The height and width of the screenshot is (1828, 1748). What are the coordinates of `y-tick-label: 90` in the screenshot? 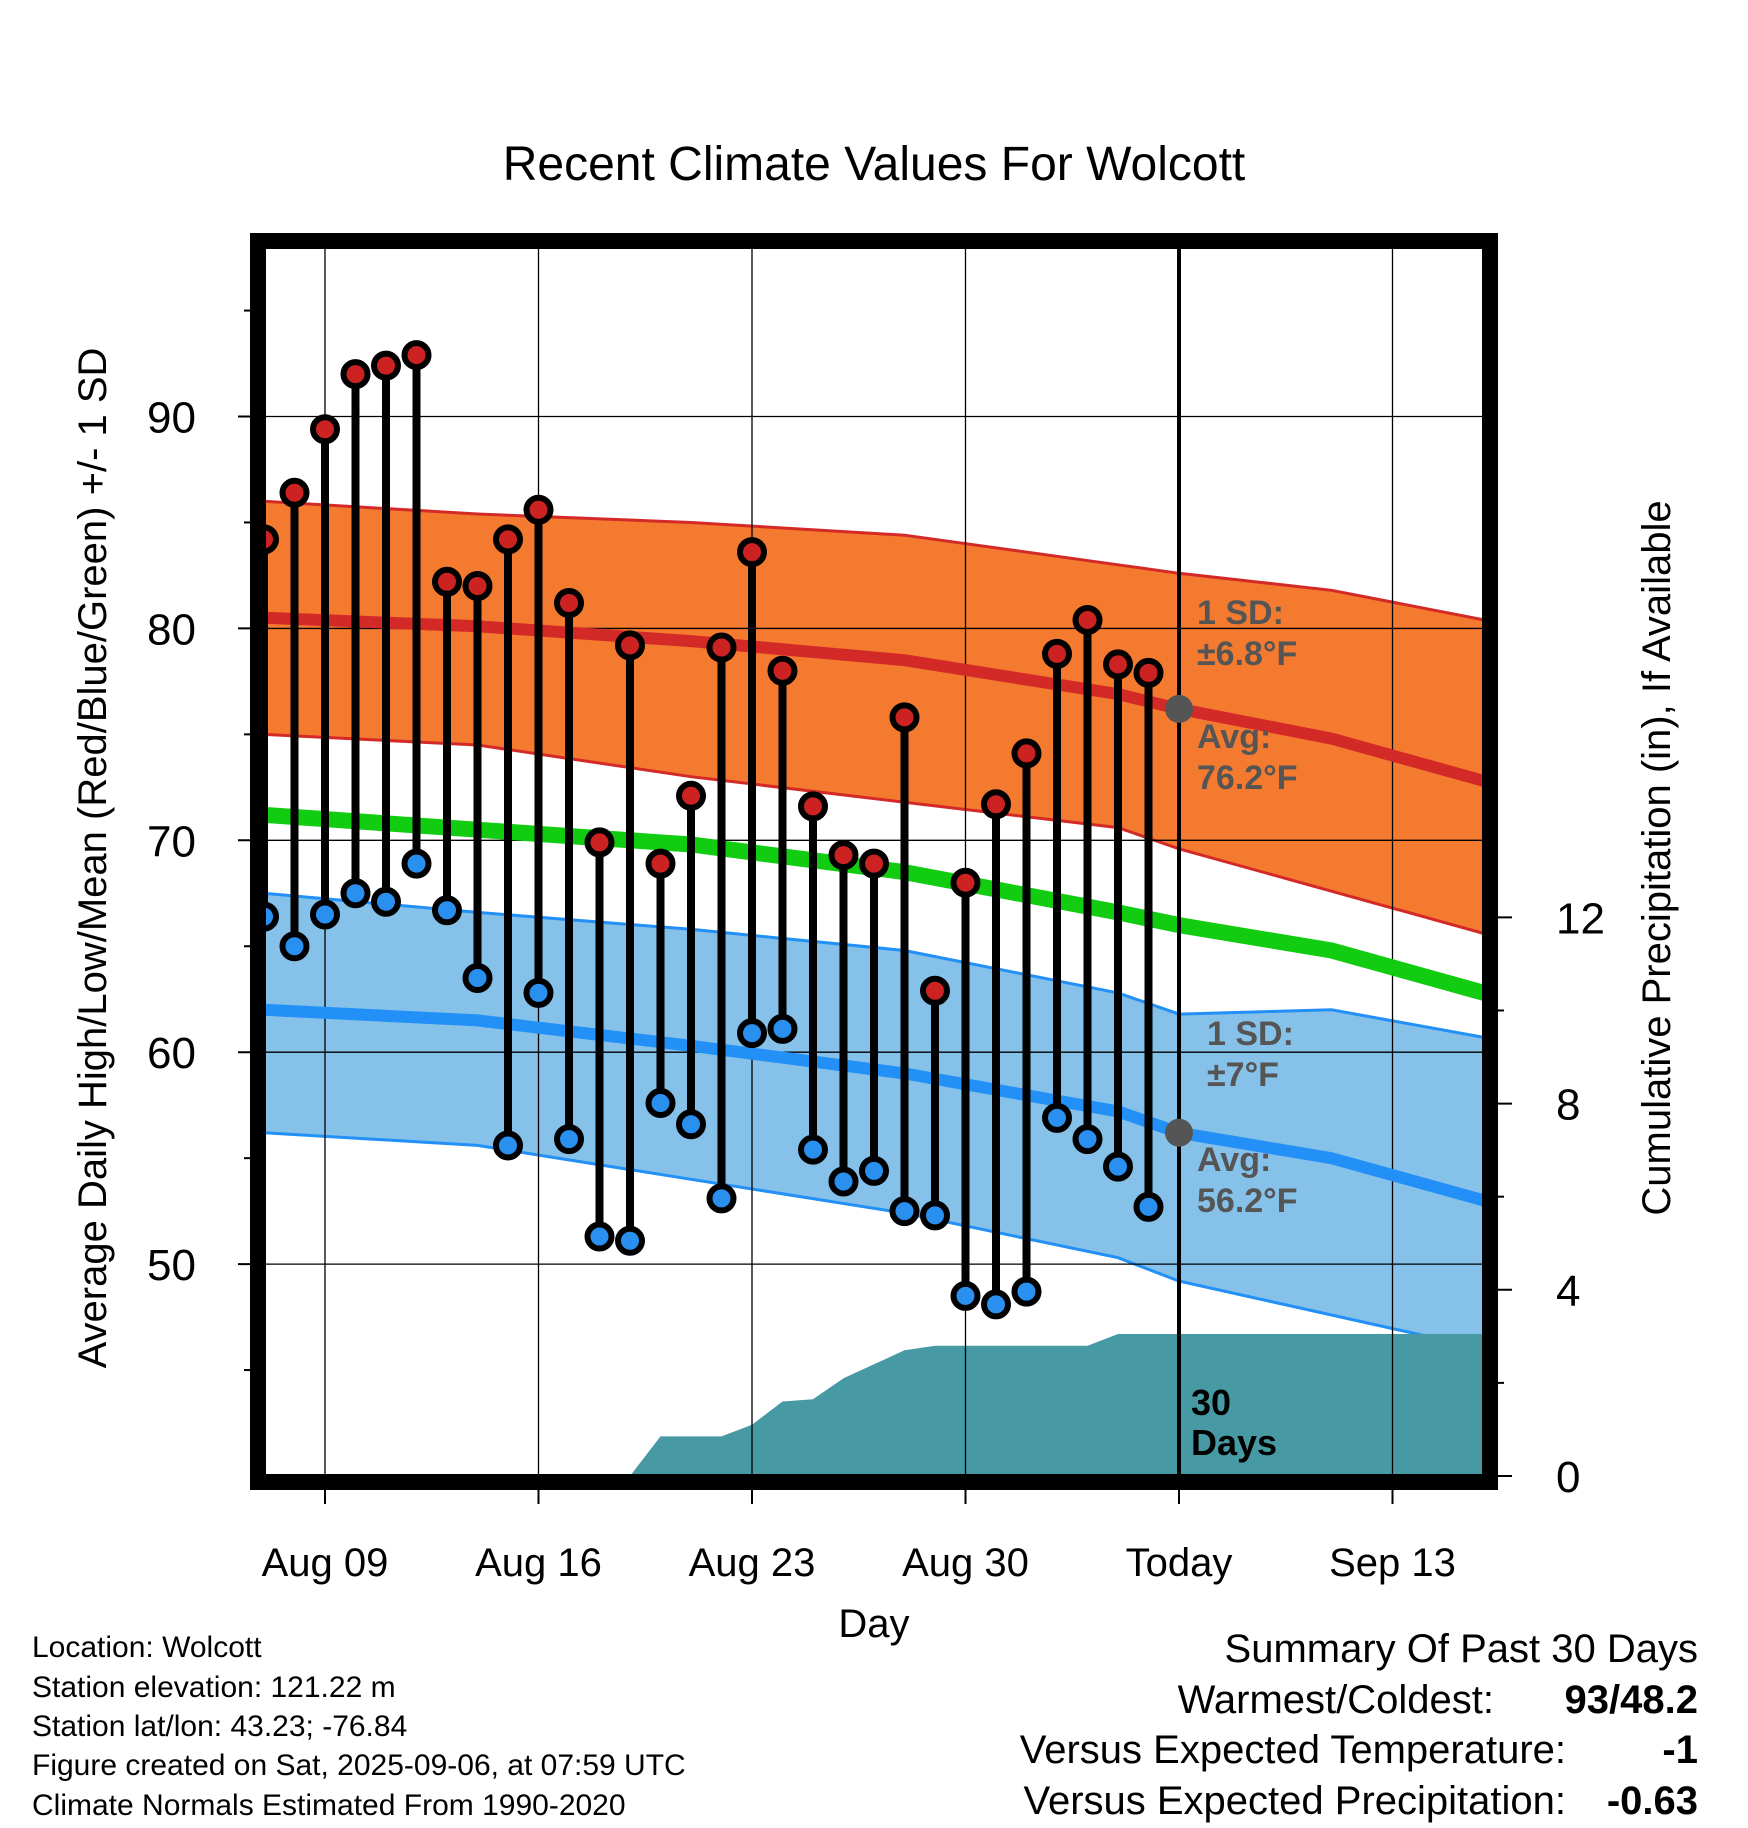 It's located at (171, 418).